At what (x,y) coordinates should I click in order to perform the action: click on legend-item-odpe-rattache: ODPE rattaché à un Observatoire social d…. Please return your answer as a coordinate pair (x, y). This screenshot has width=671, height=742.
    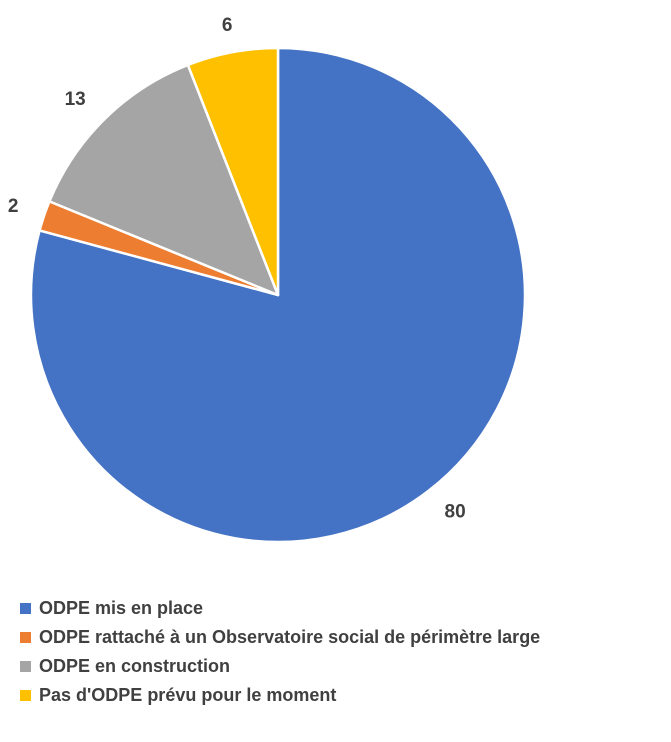
    Looking at the image, I should click on (280, 637).